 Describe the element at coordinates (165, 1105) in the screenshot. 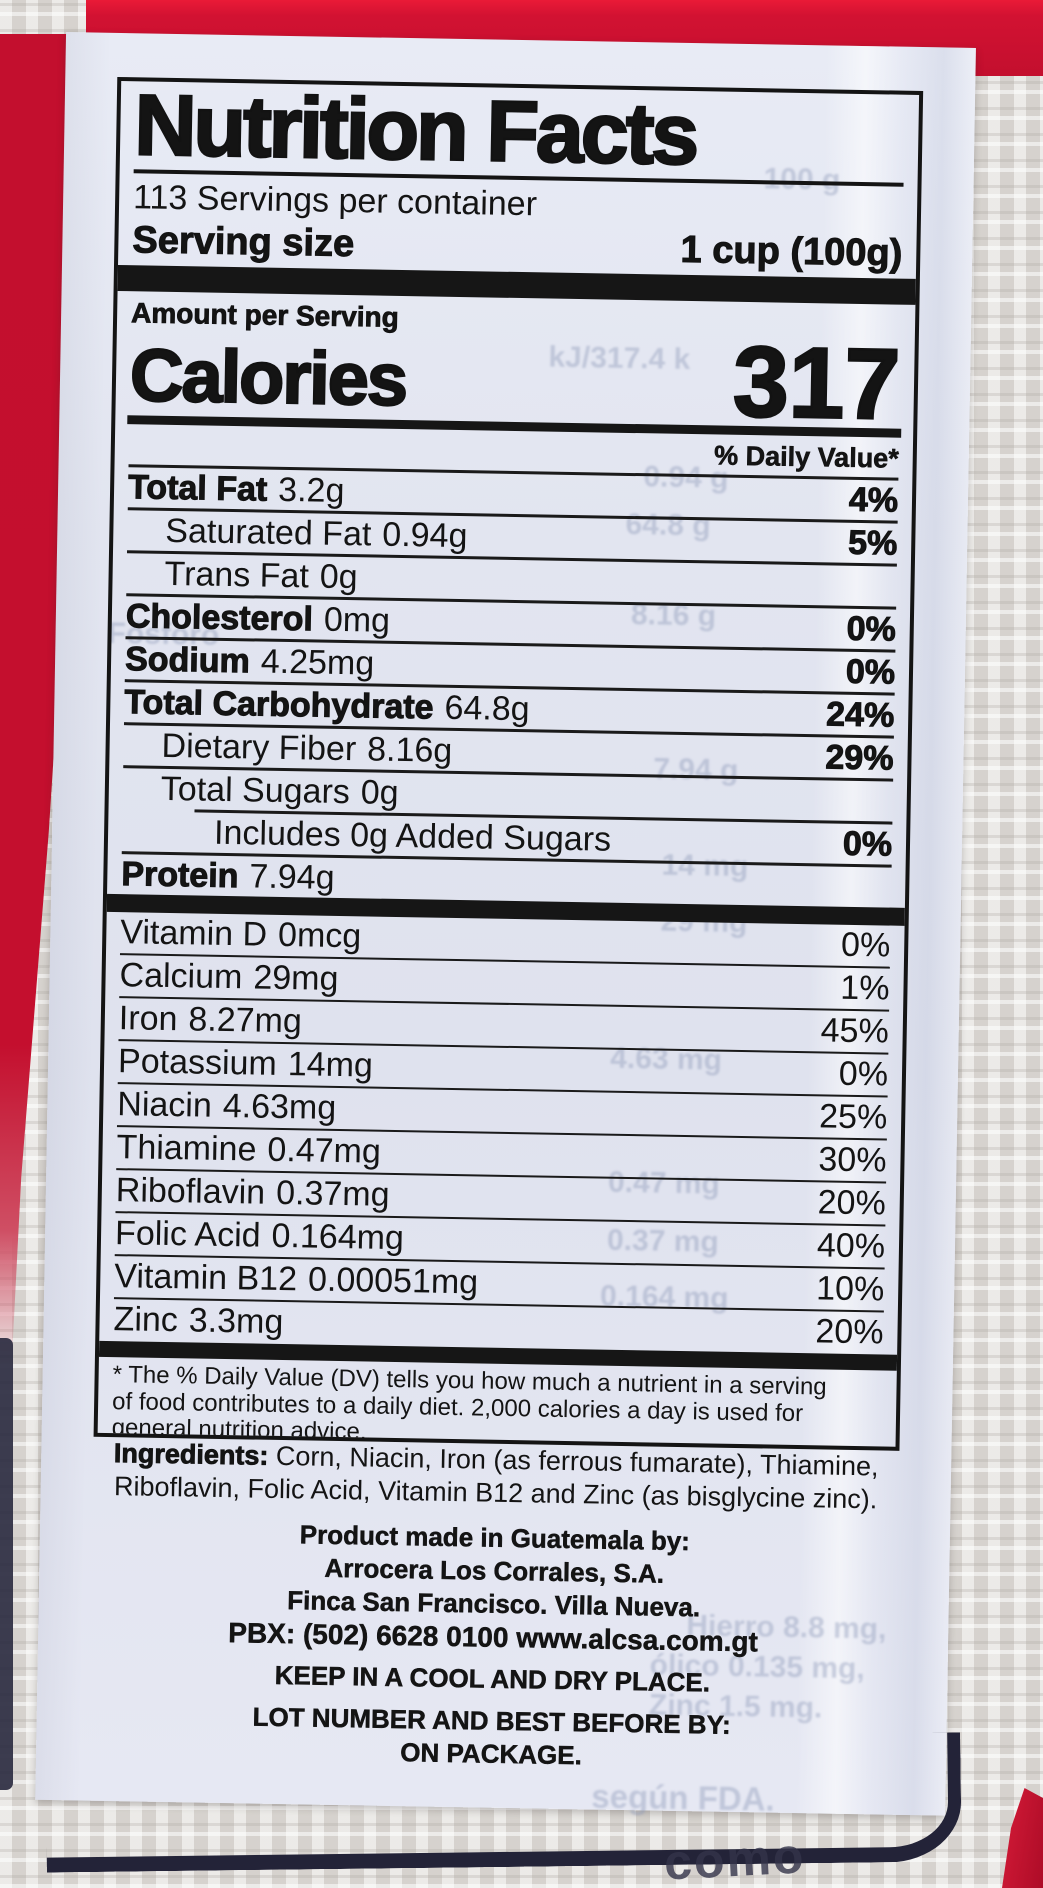

I see `nutrient-name: Niacin` at that location.